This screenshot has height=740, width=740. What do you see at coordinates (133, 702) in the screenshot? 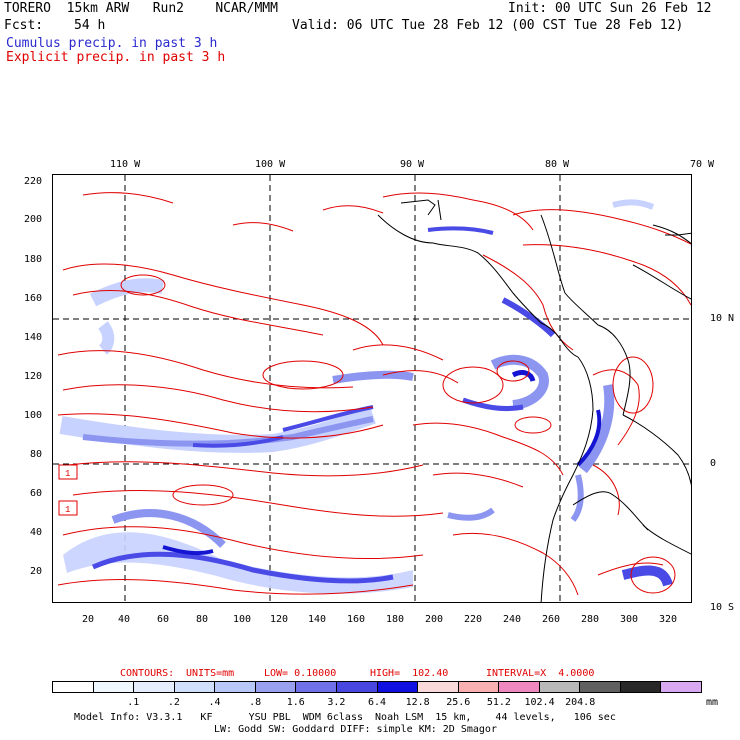
I see `legend-tick-label: .1` at bounding box center [133, 702].